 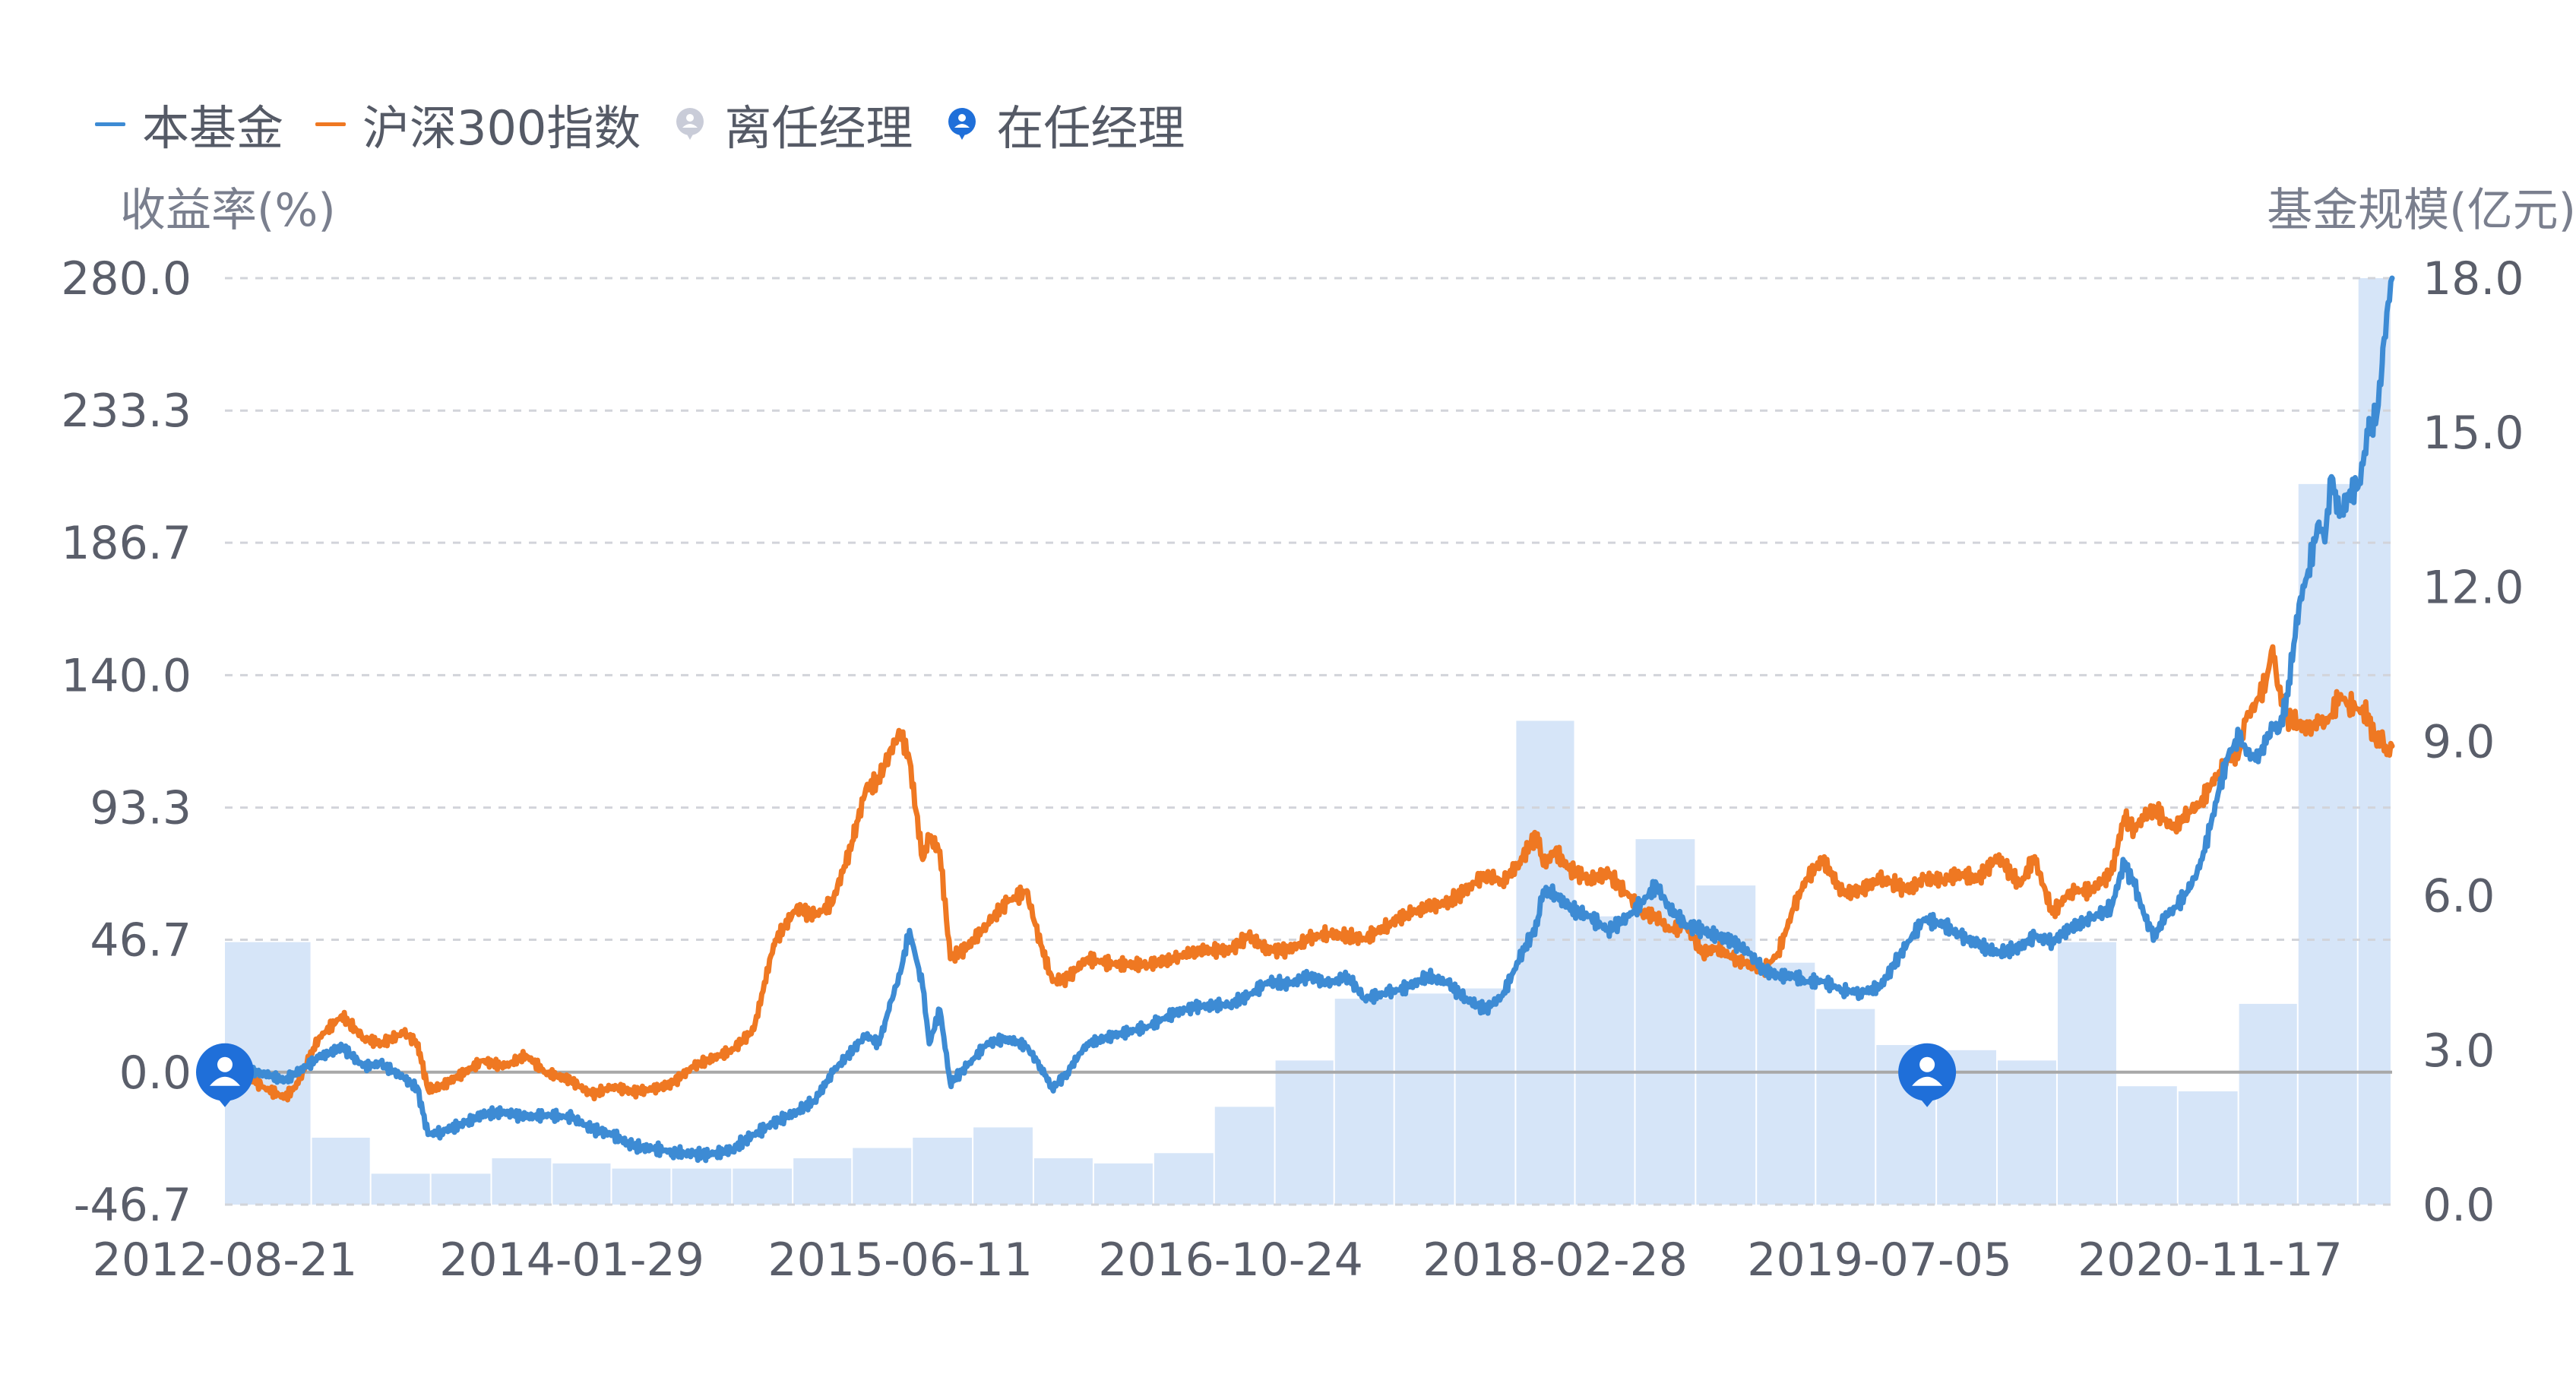 What do you see at coordinates (2473, 588) in the screenshot?
I see `y-right-tick-label: 12.0` at bounding box center [2473, 588].